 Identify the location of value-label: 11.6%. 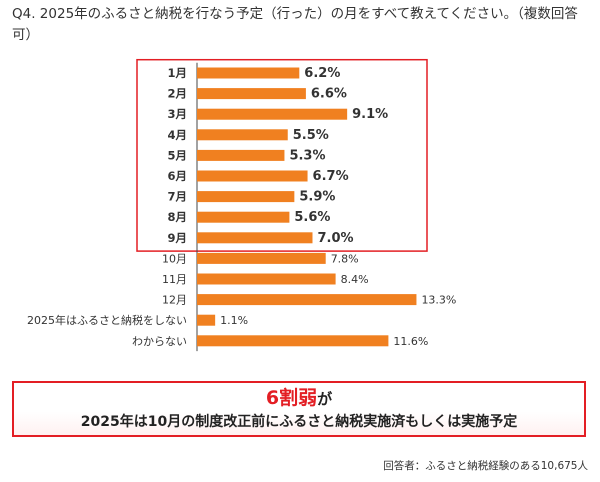
(410, 341).